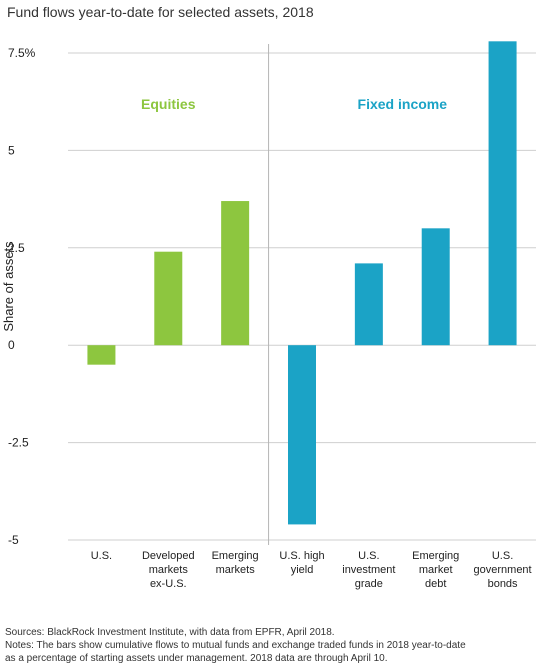 Image resolution: width=540 pixels, height=671 pixels. Describe the element at coordinates (168, 104) in the screenshot. I see `group-label: Equities` at that location.